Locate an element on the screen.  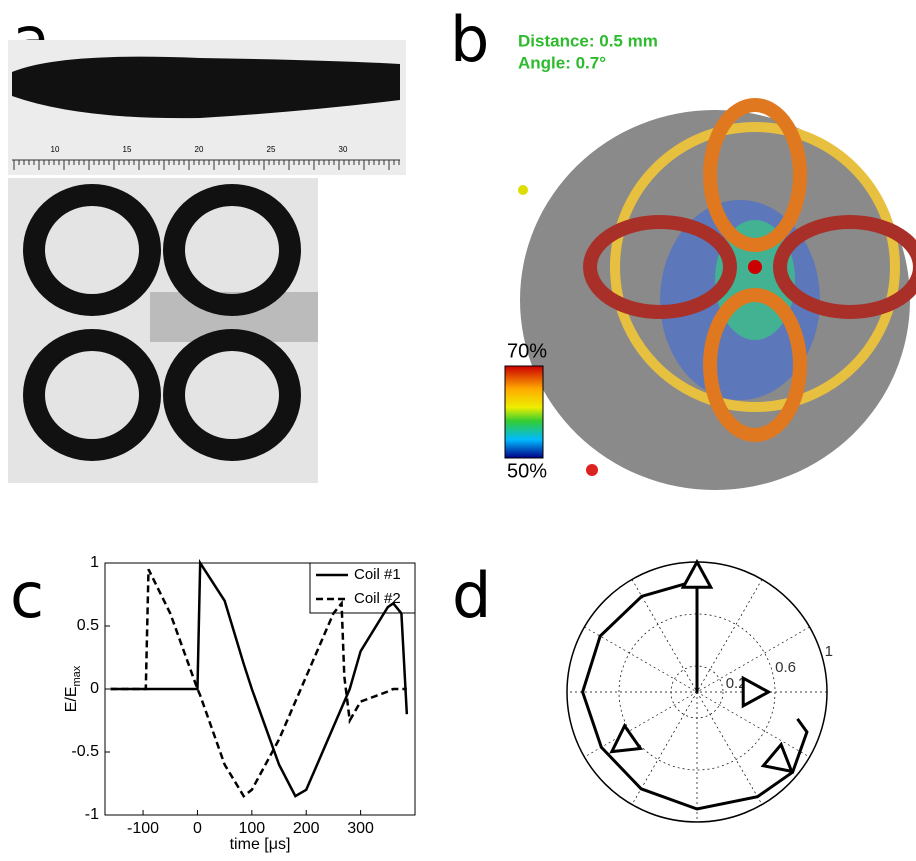
y-tick-label: -0.5 is located at coordinates (85, 751).